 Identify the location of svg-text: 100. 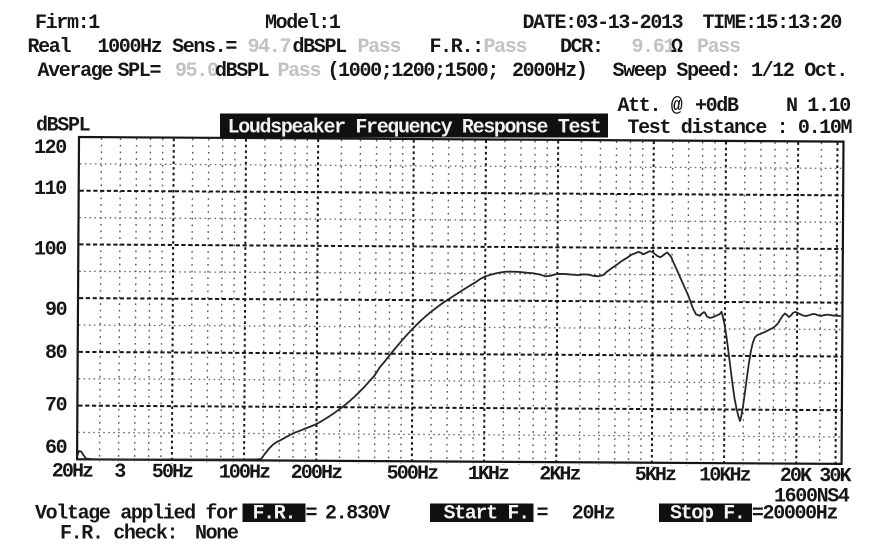
(50, 250).